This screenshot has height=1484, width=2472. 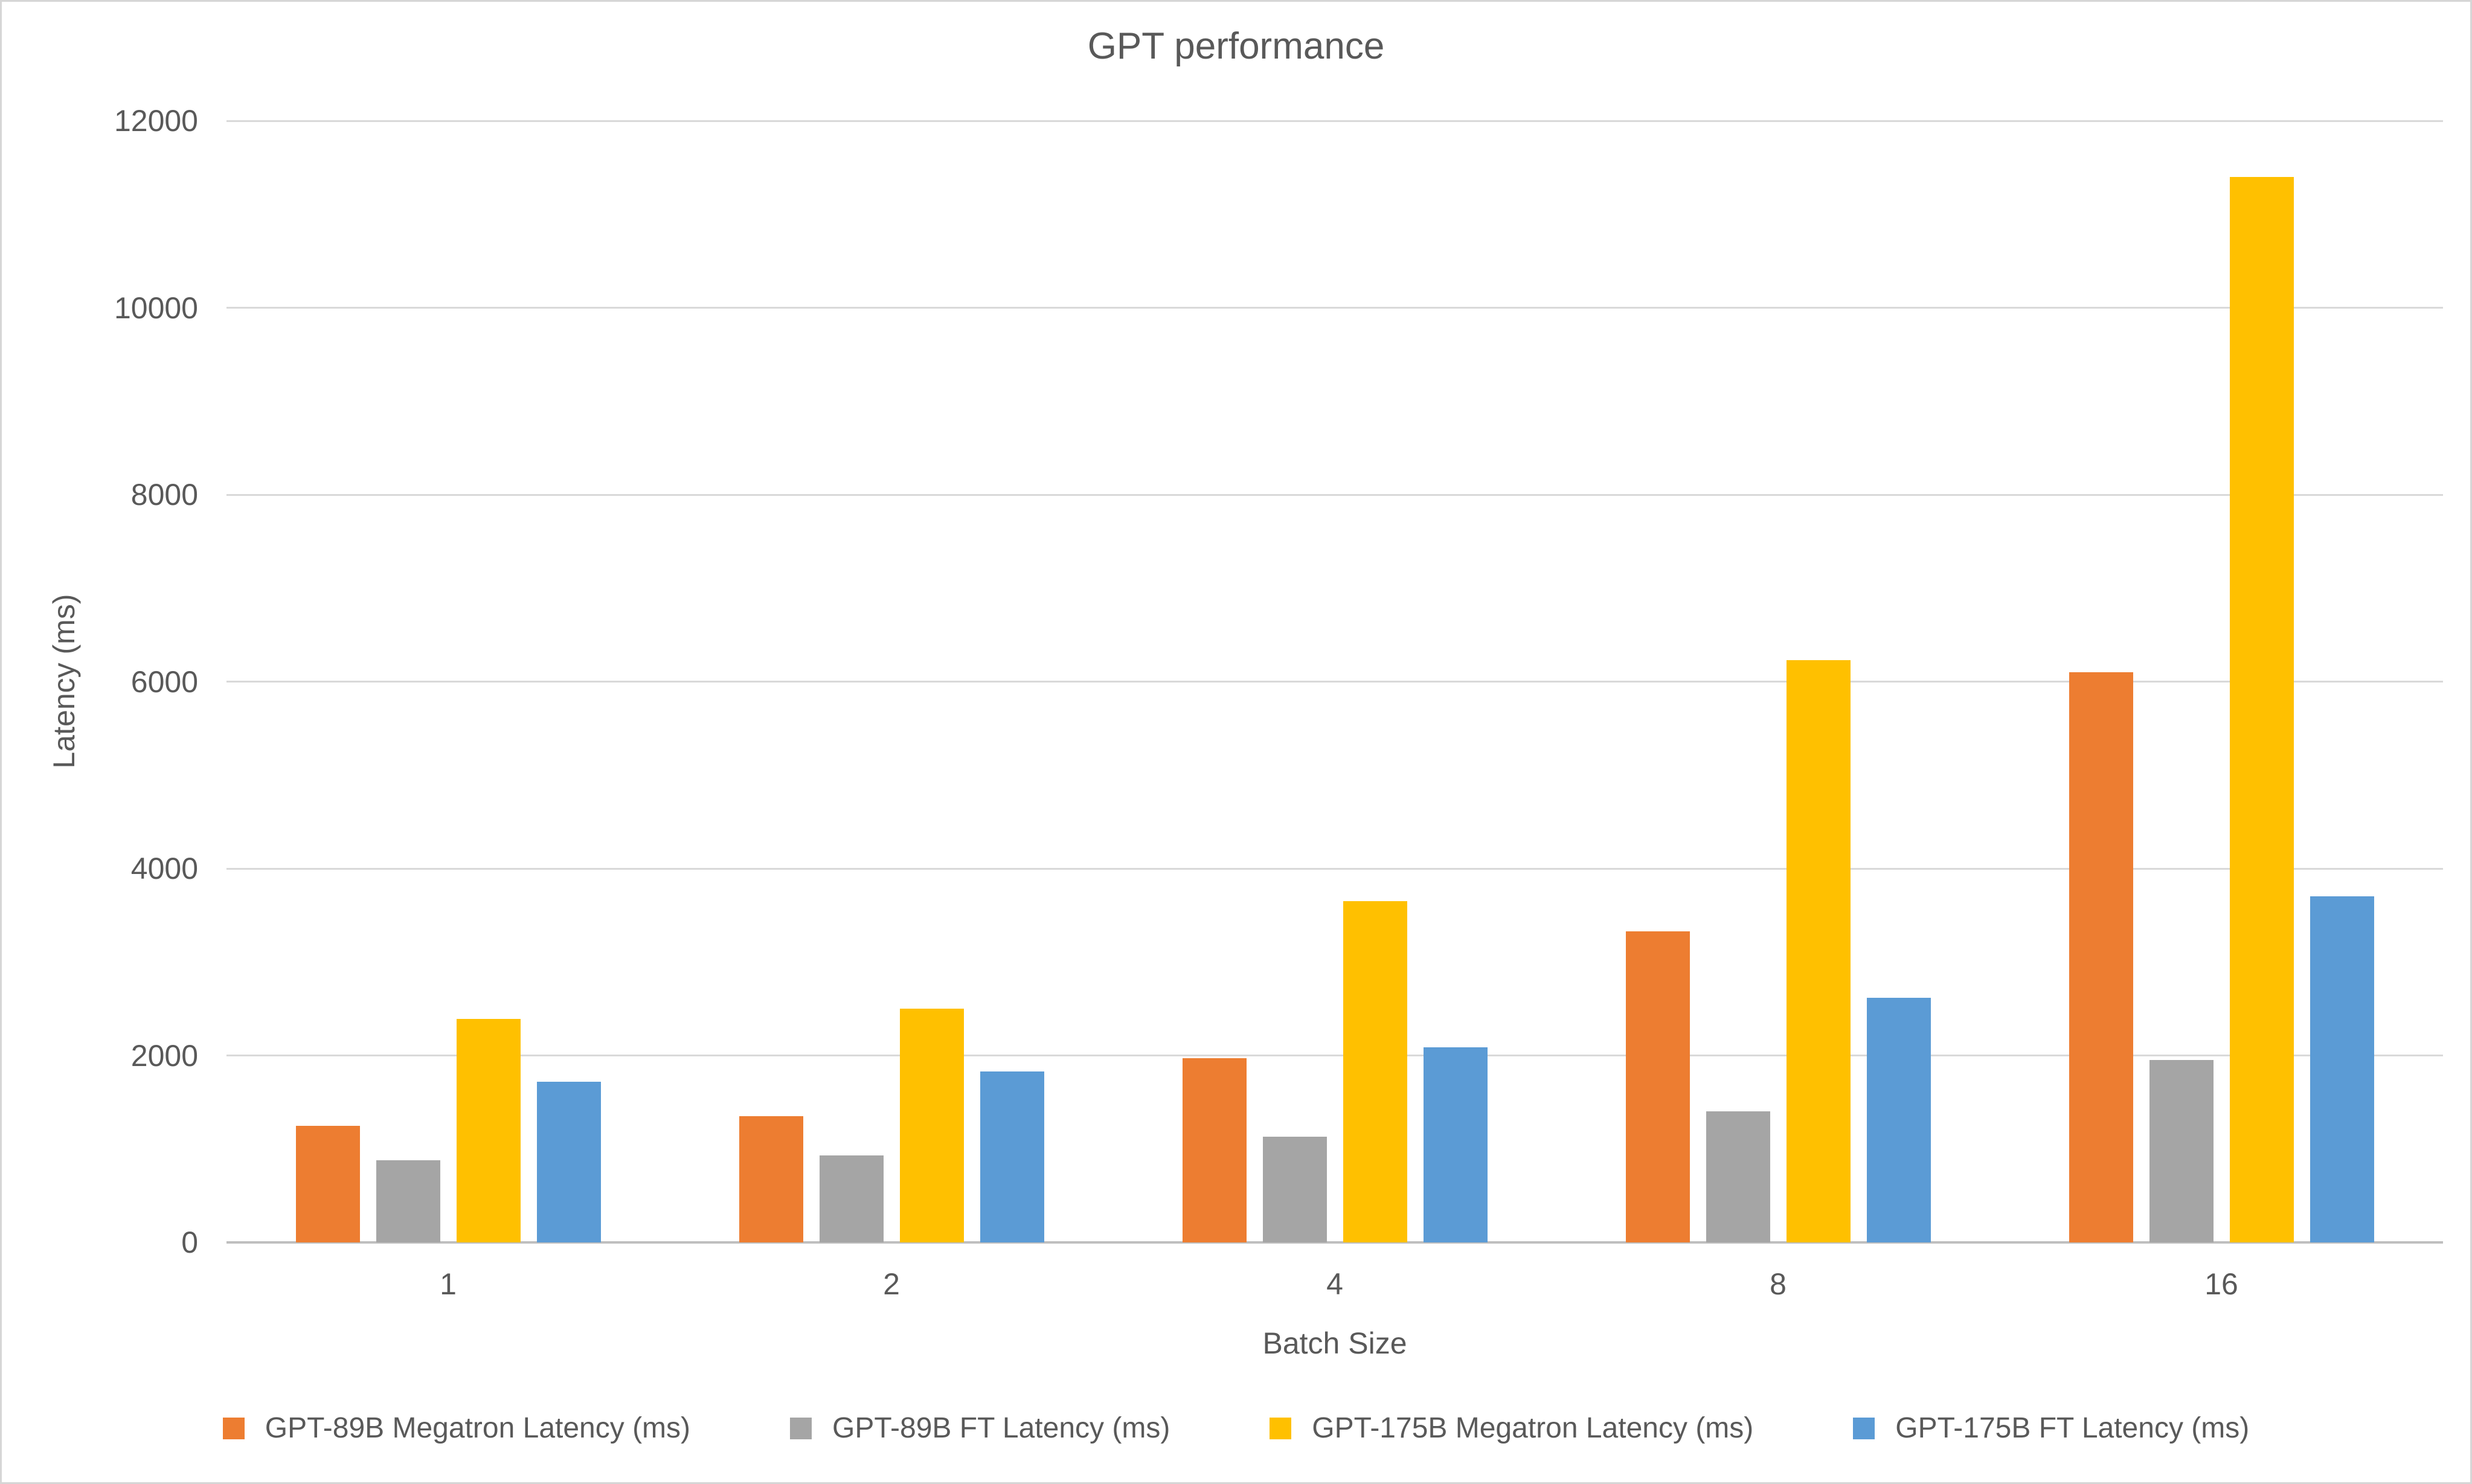 I want to click on x-tick-label: 4, so click(x=1334, y=1284).